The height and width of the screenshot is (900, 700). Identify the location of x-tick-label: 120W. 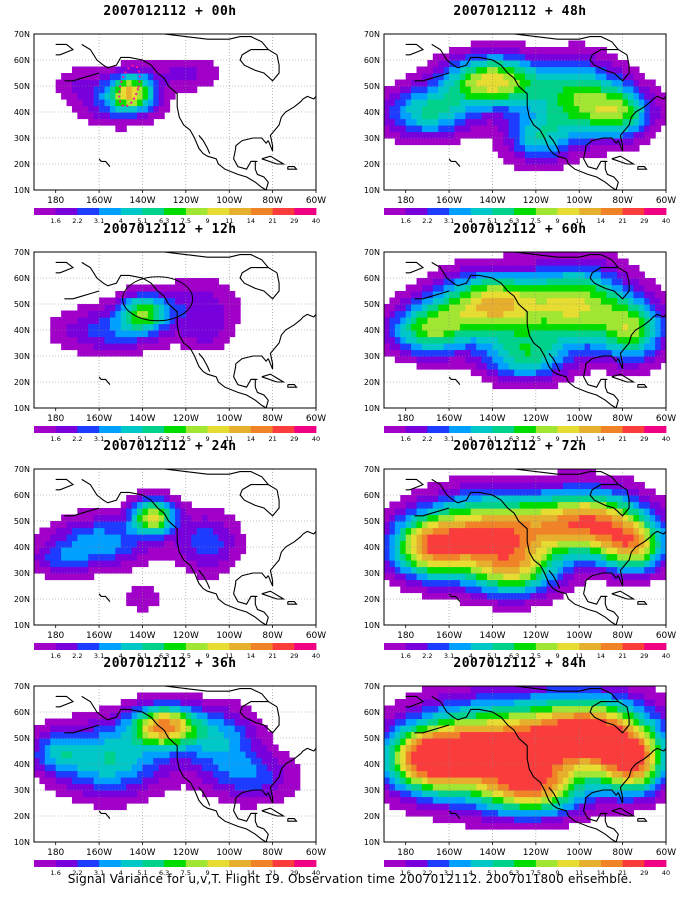
(536, 419).